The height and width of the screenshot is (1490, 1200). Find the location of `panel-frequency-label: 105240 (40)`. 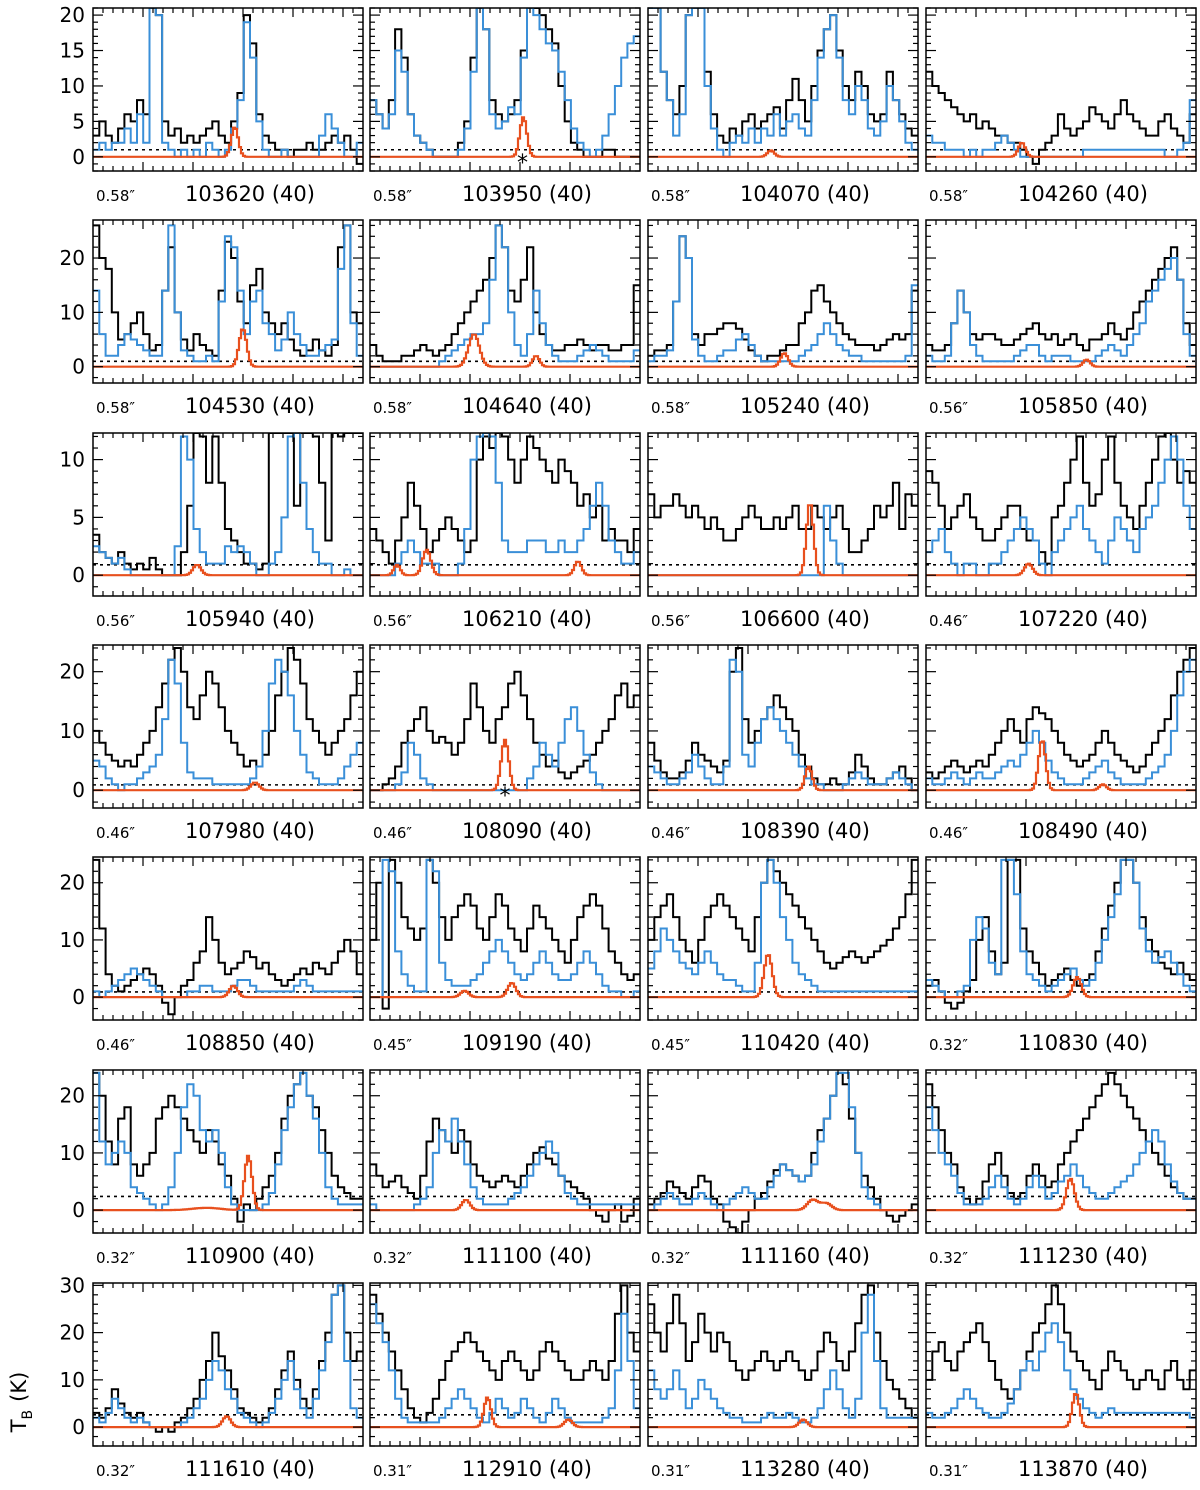

panel-frequency-label: 105240 (40) is located at coordinates (805, 406).